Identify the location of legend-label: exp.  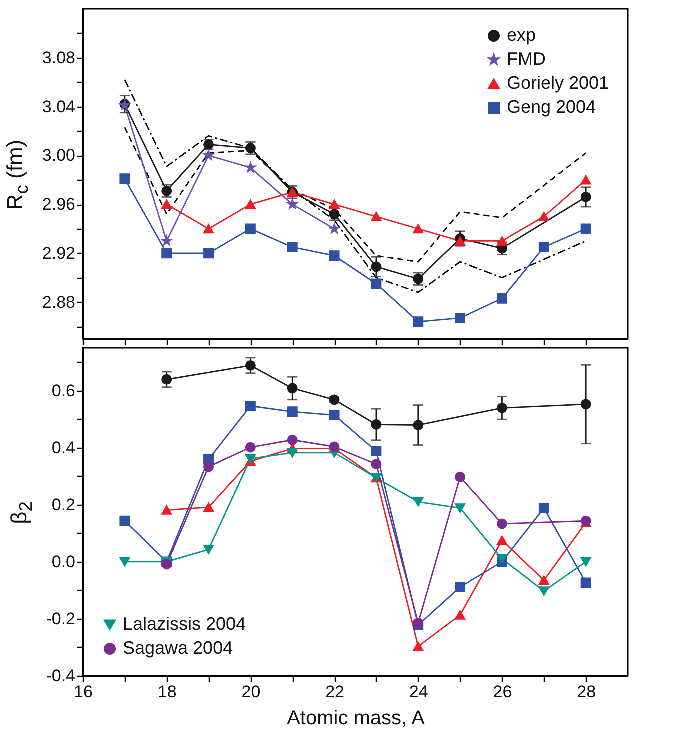
(521, 35).